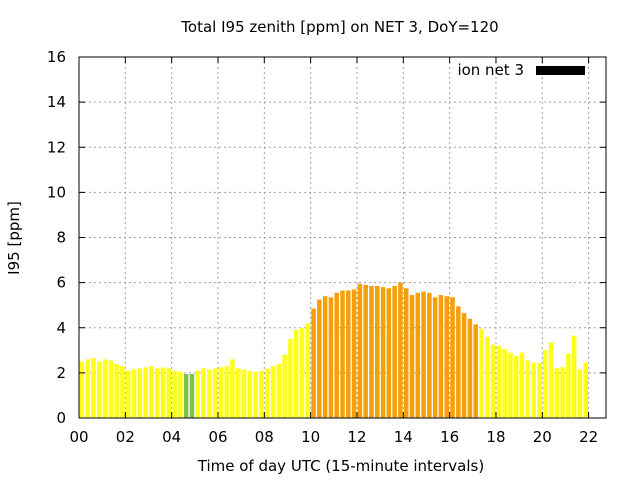 This screenshot has width=640, height=480. I want to click on x-axis-label: Time of day UTC (15-minute intervals), so click(340, 466).